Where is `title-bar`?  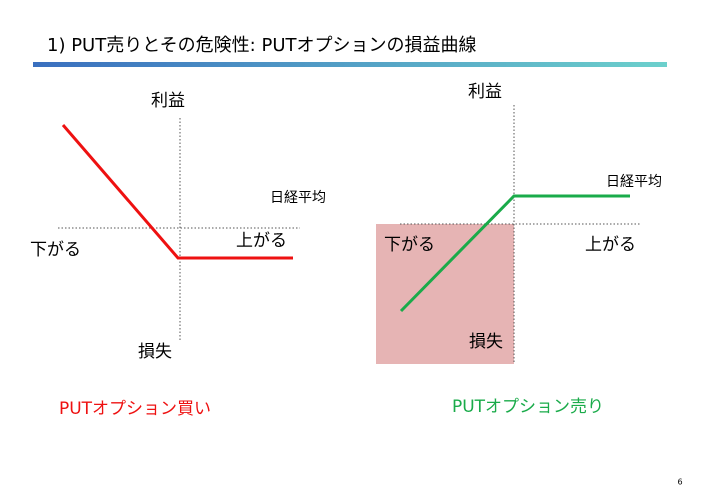 title-bar is located at coordinates (350, 64).